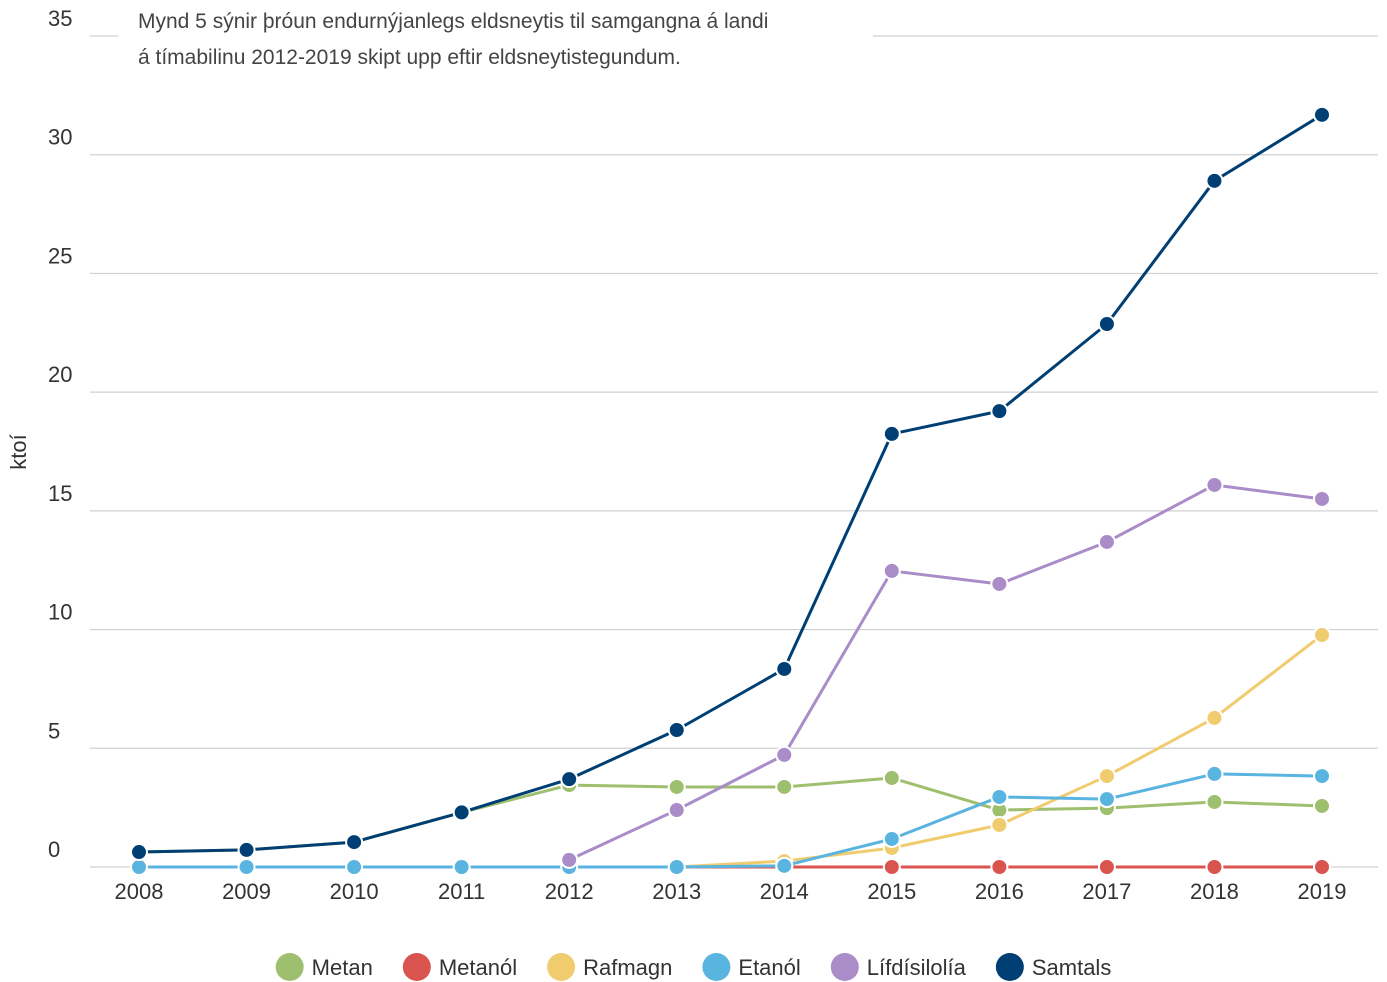 This screenshot has height=982, width=1387. I want to click on legend-label: Etanól, so click(769, 967).